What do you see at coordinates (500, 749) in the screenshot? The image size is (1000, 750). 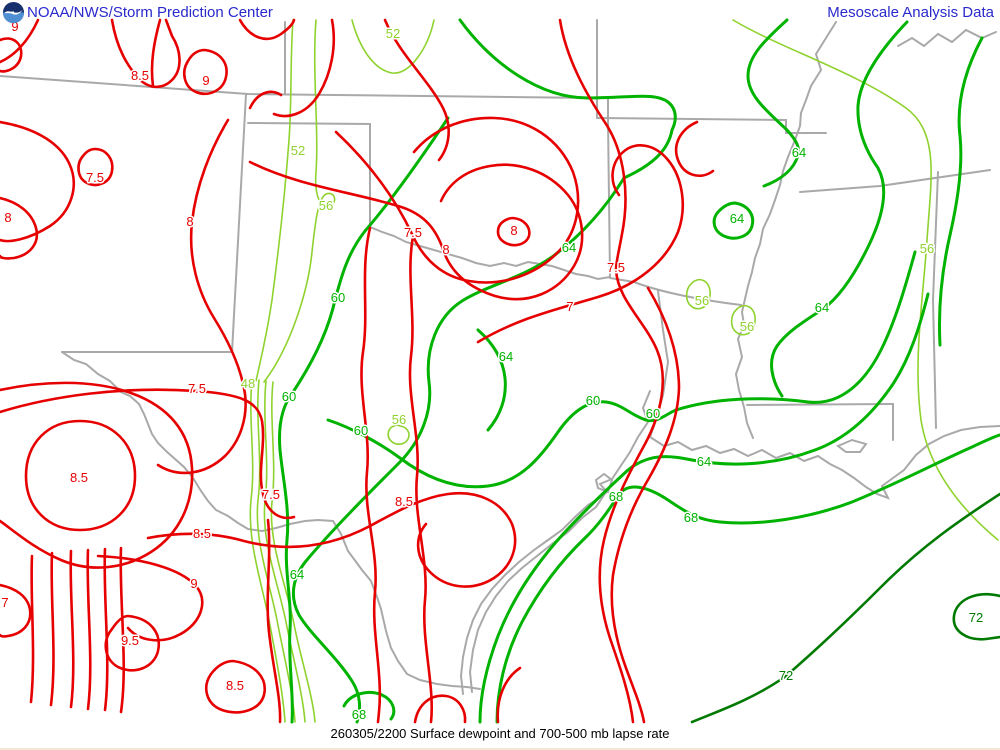 I see `bottom-border` at bounding box center [500, 749].